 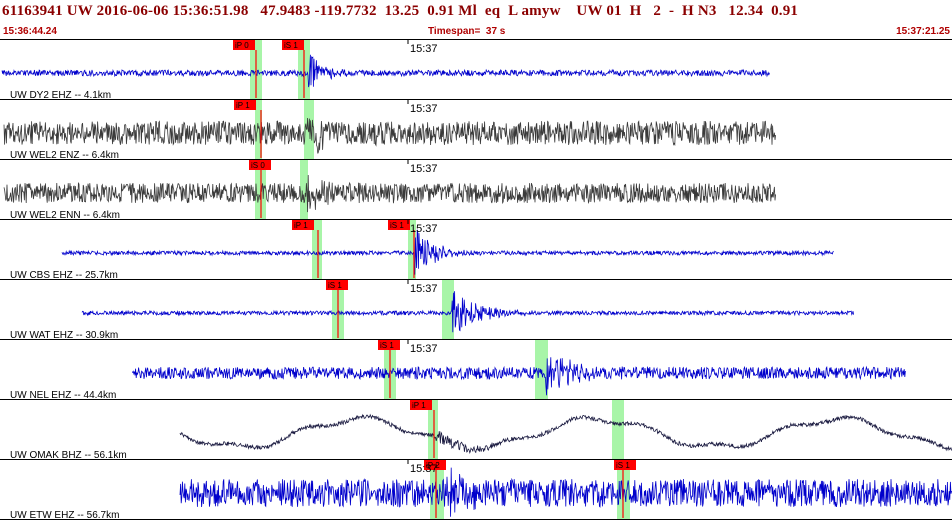 I want to click on channel-label: UW CBS EHZ -- 25.7km, so click(x=64, y=275).